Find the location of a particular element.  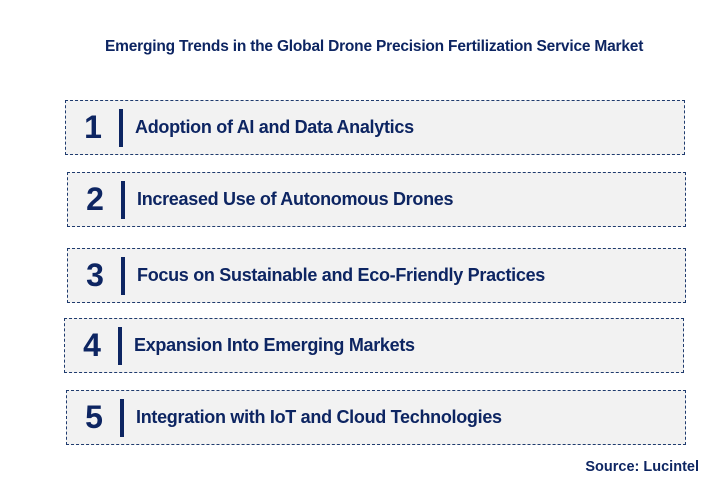

trend-number: 5 is located at coordinates (94, 417).